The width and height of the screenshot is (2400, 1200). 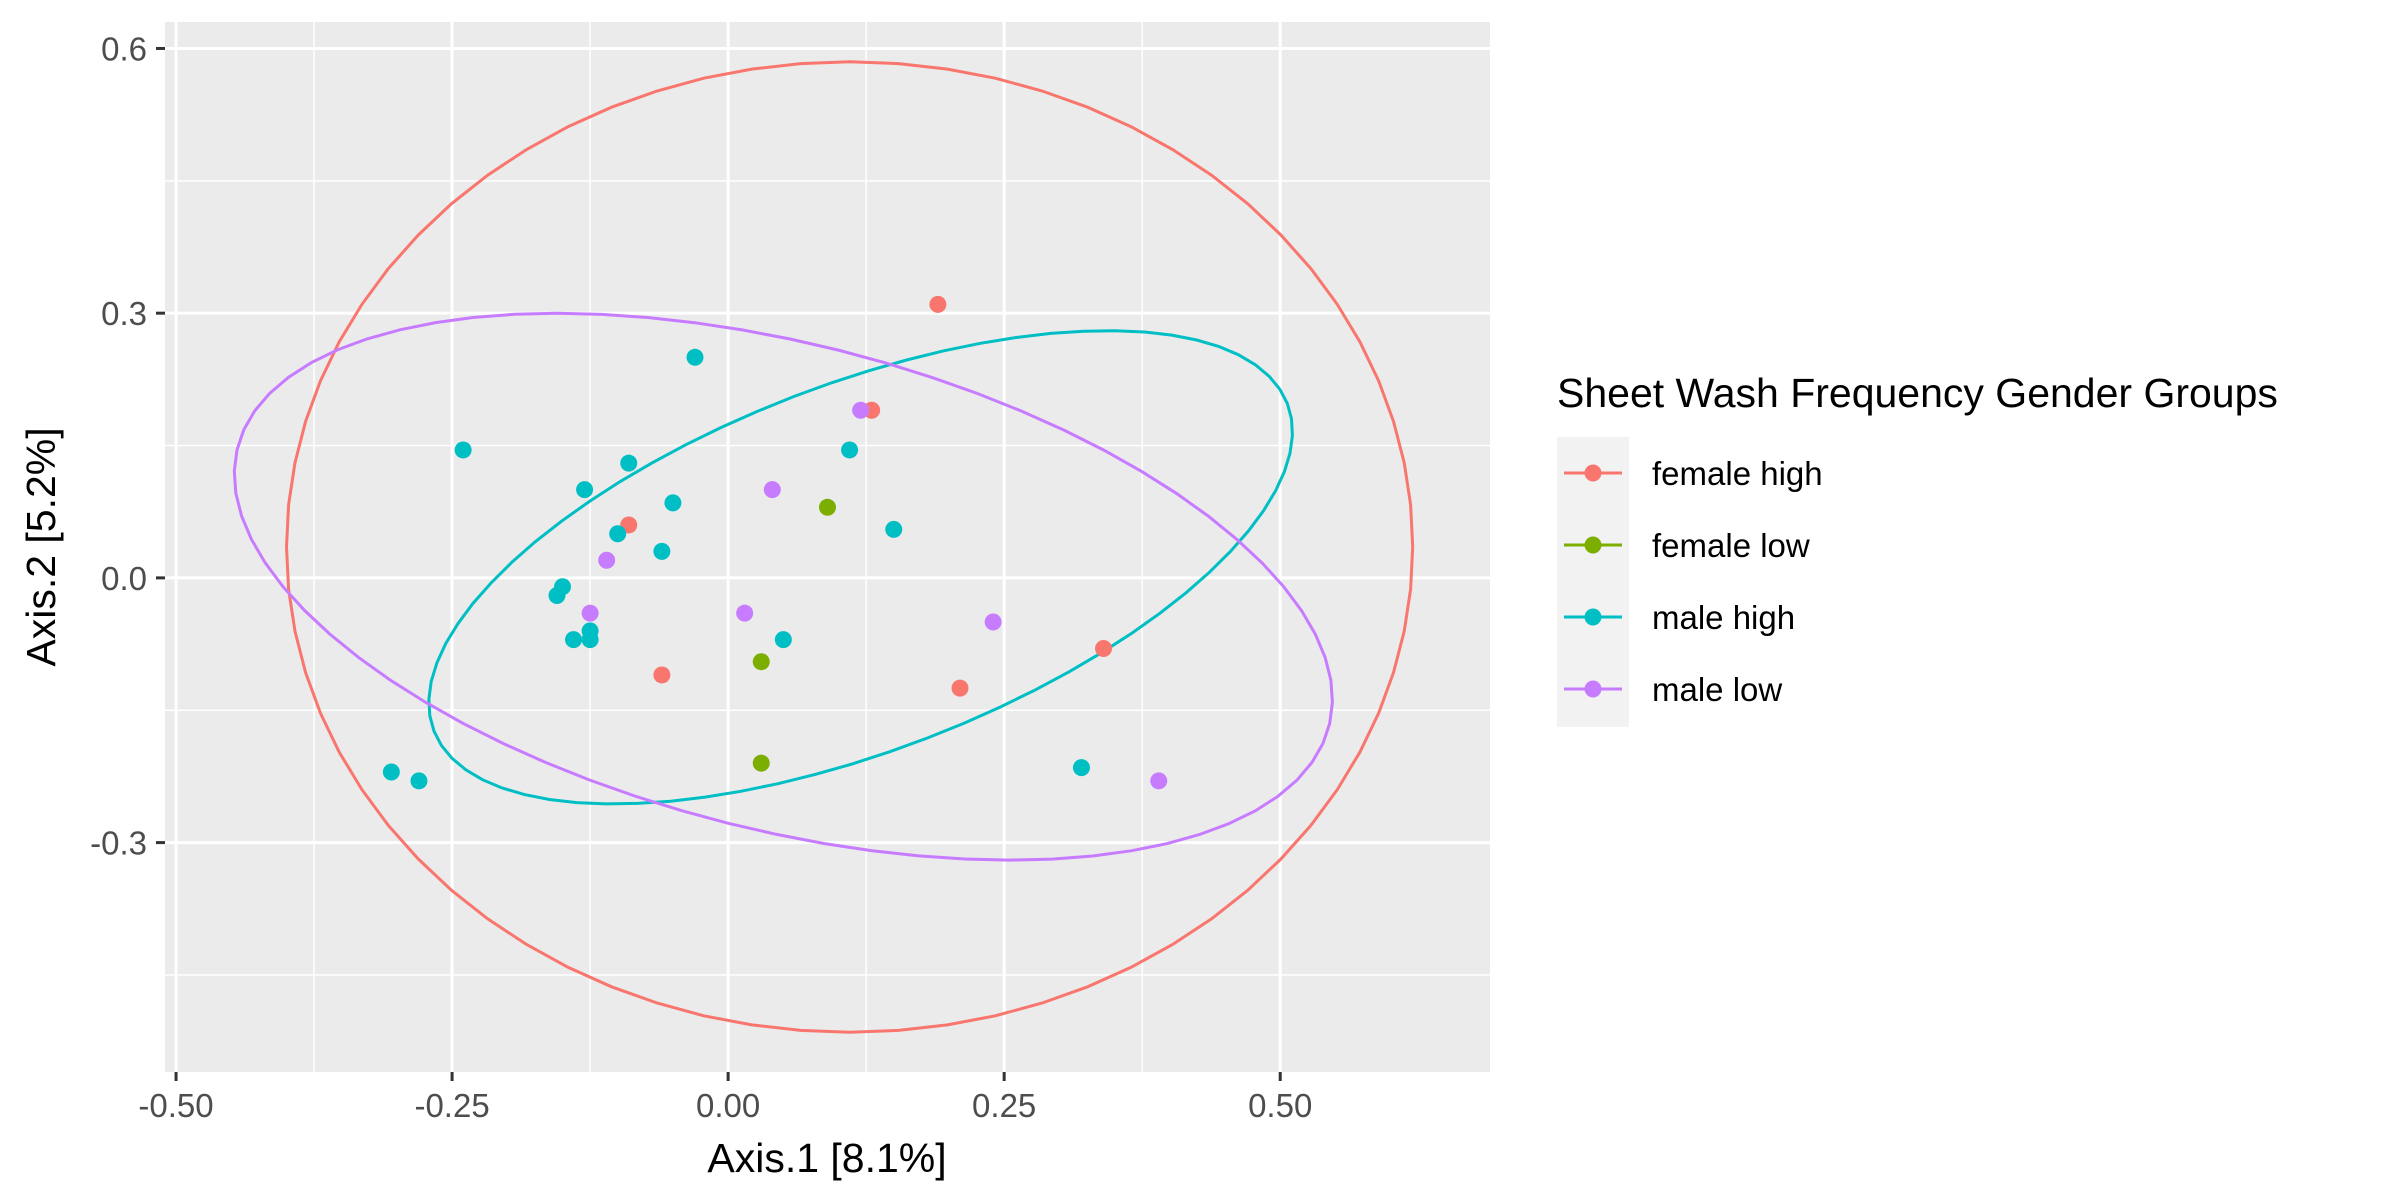 What do you see at coordinates (1731, 545) in the screenshot?
I see `legend-label: female low` at bounding box center [1731, 545].